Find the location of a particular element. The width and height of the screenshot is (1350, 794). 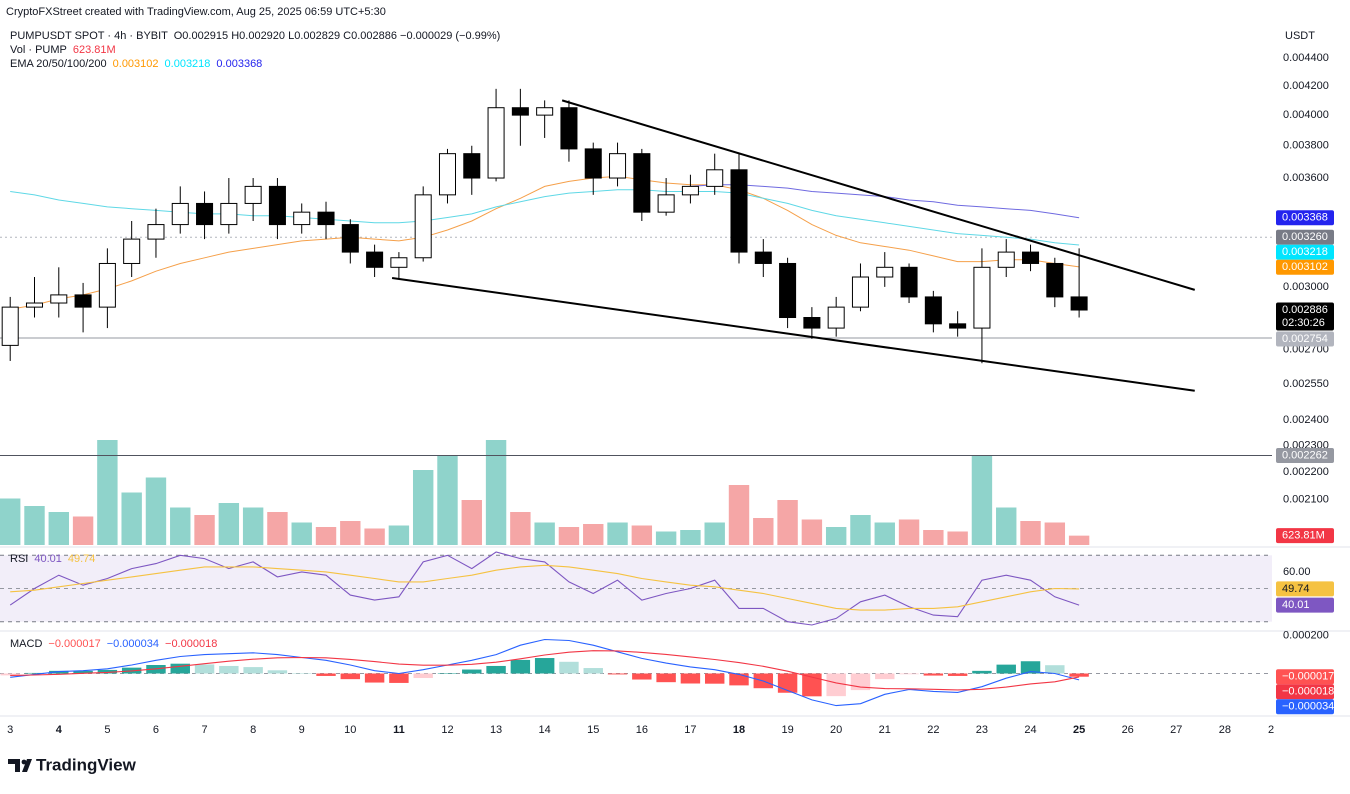

x-tick-label: 2 is located at coordinates (1271, 730).